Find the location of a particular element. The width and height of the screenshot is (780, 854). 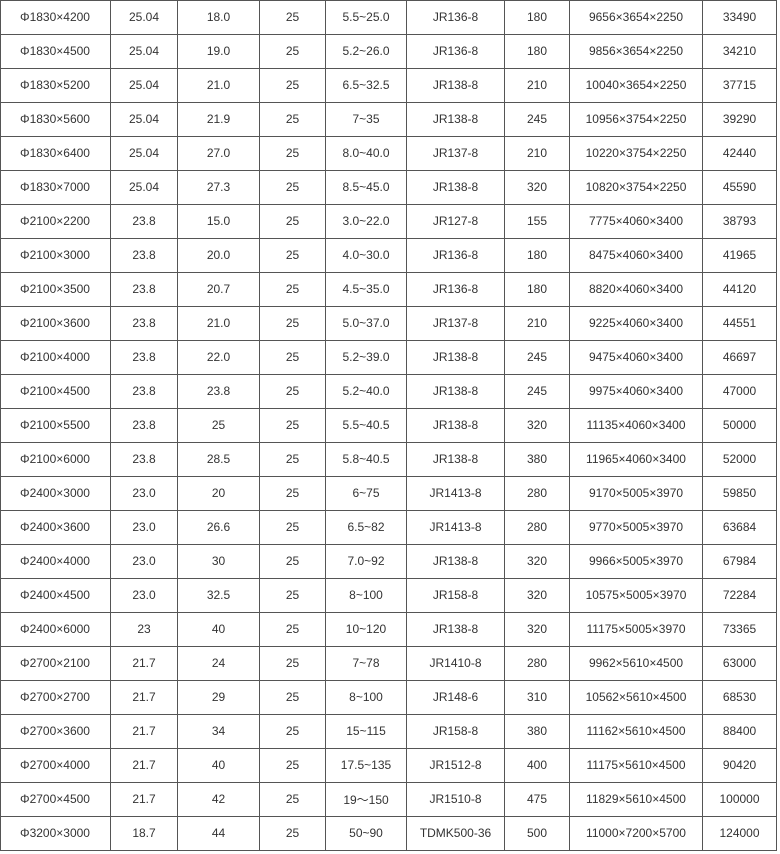

table-cell: 10820×3754×2250 is located at coordinates (636, 187).